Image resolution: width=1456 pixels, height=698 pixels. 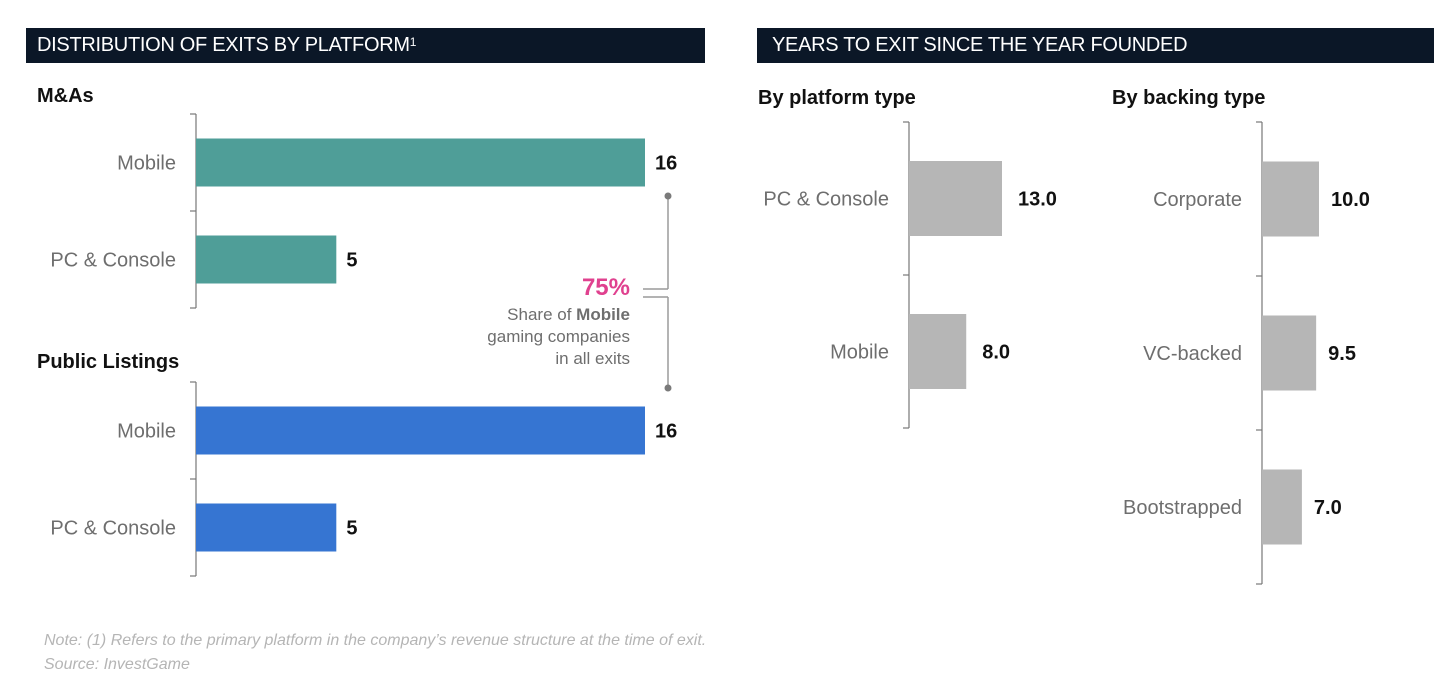 What do you see at coordinates (996, 353) in the screenshot?
I see `chart-3-value-label: 8.0` at bounding box center [996, 353].